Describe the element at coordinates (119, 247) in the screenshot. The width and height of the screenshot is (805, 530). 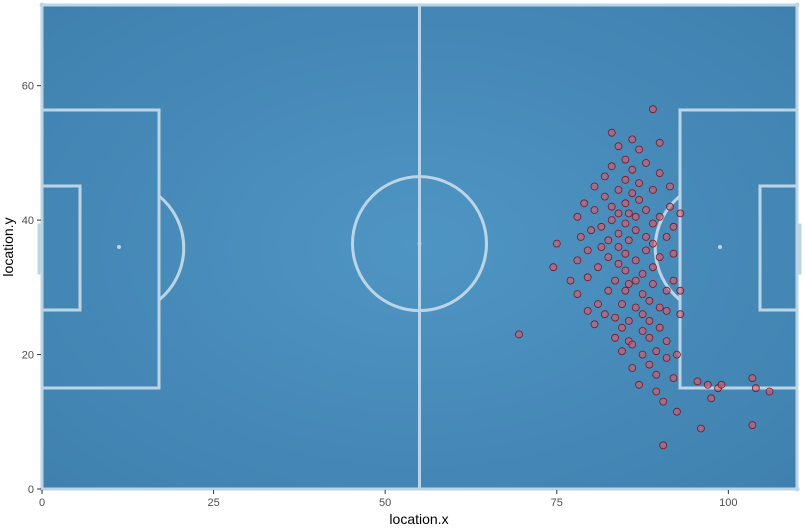
I see `left-penalty-spot` at that location.